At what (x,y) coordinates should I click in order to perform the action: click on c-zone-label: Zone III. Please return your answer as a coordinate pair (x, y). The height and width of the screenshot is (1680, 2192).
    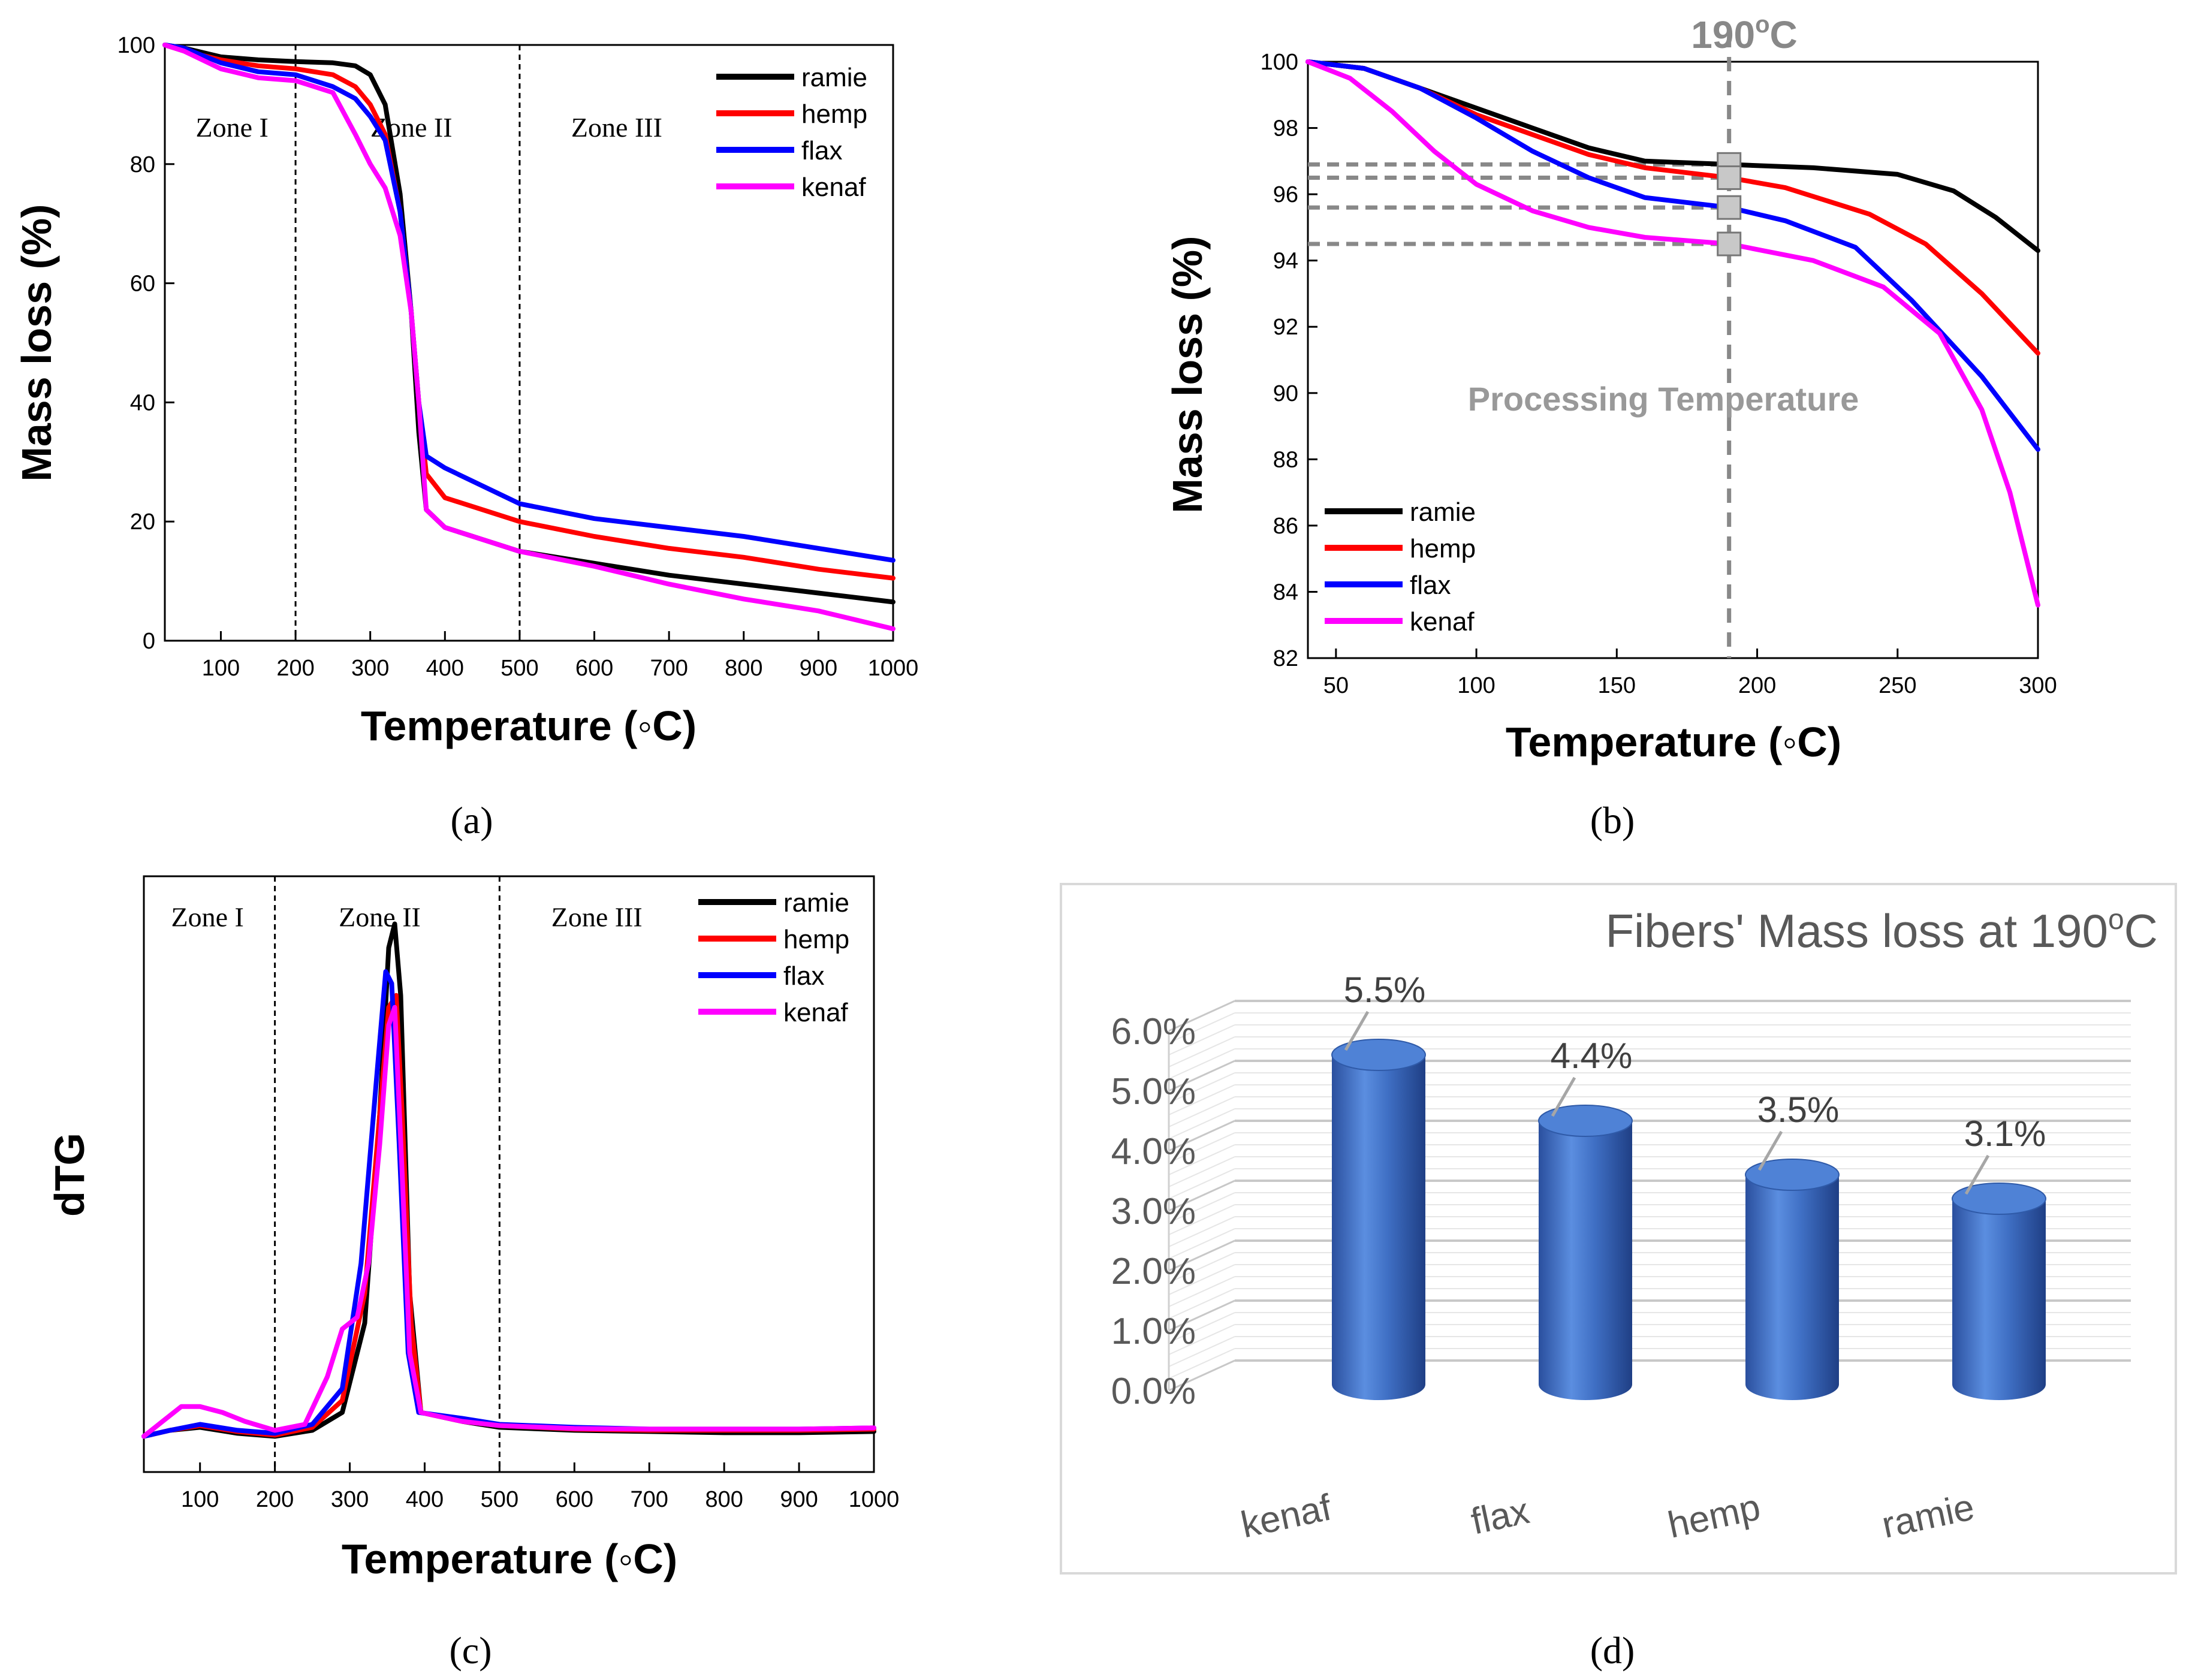
    Looking at the image, I should click on (597, 917).